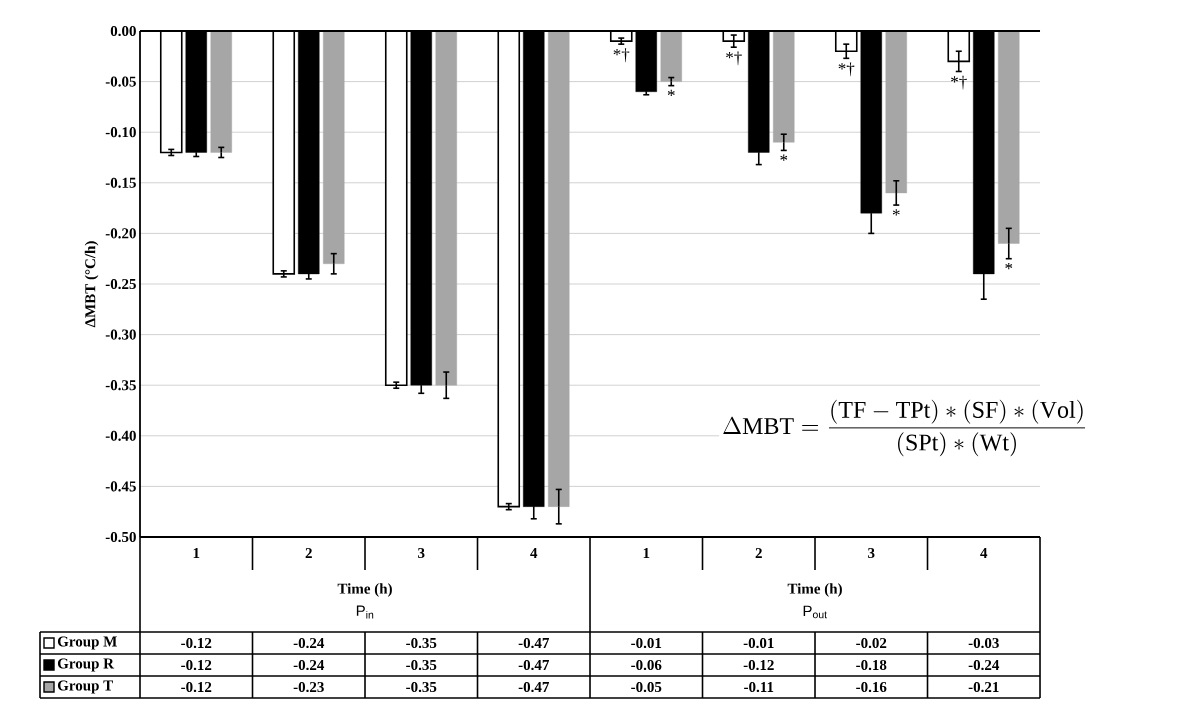 The height and width of the screenshot is (718, 1188). What do you see at coordinates (120, 334) in the screenshot?
I see `y-tick-label: -0.30` at bounding box center [120, 334].